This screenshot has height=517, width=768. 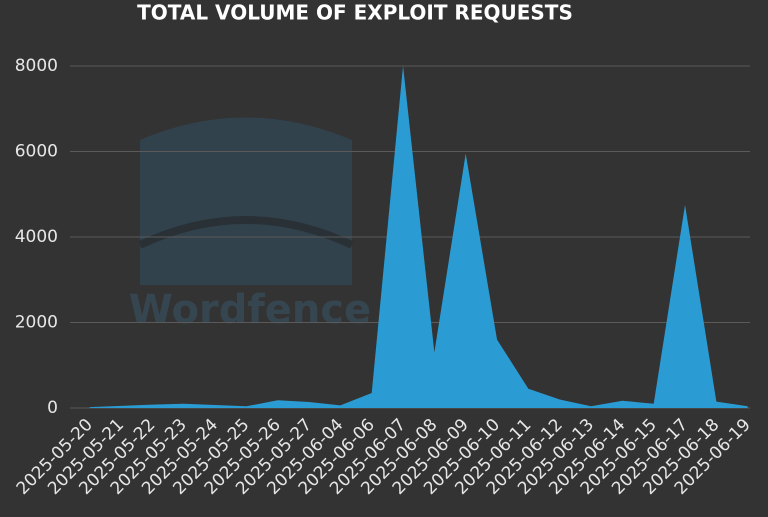 What do you see at coordinates (36, 237) in the screenshot?
I see `y-tick-label: 4000` at bounding box center [36, 237].